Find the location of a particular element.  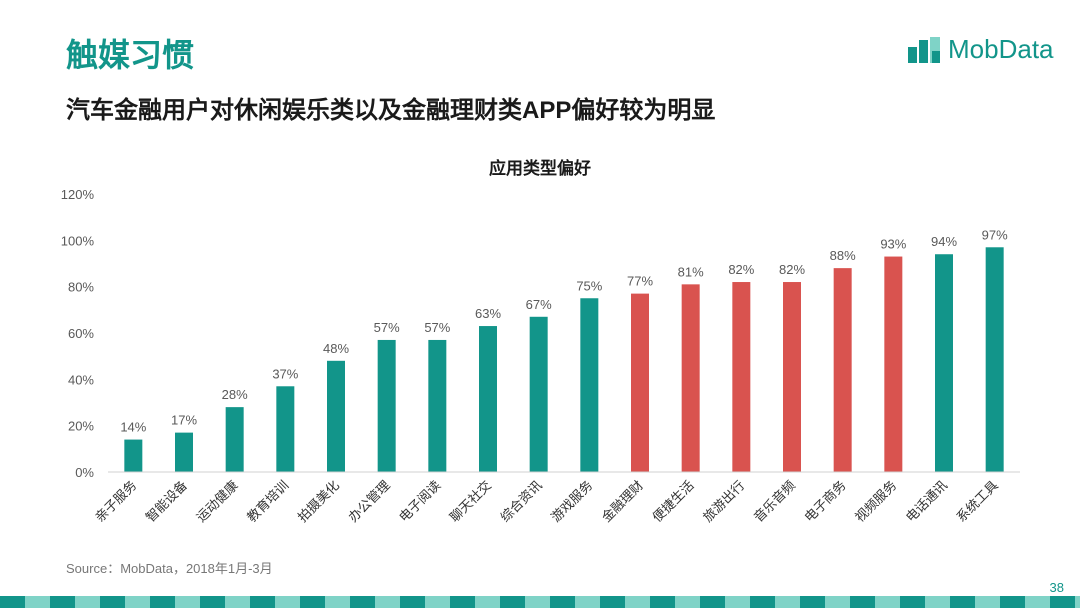

data-label: 75% is located at coordinates (589, 285).